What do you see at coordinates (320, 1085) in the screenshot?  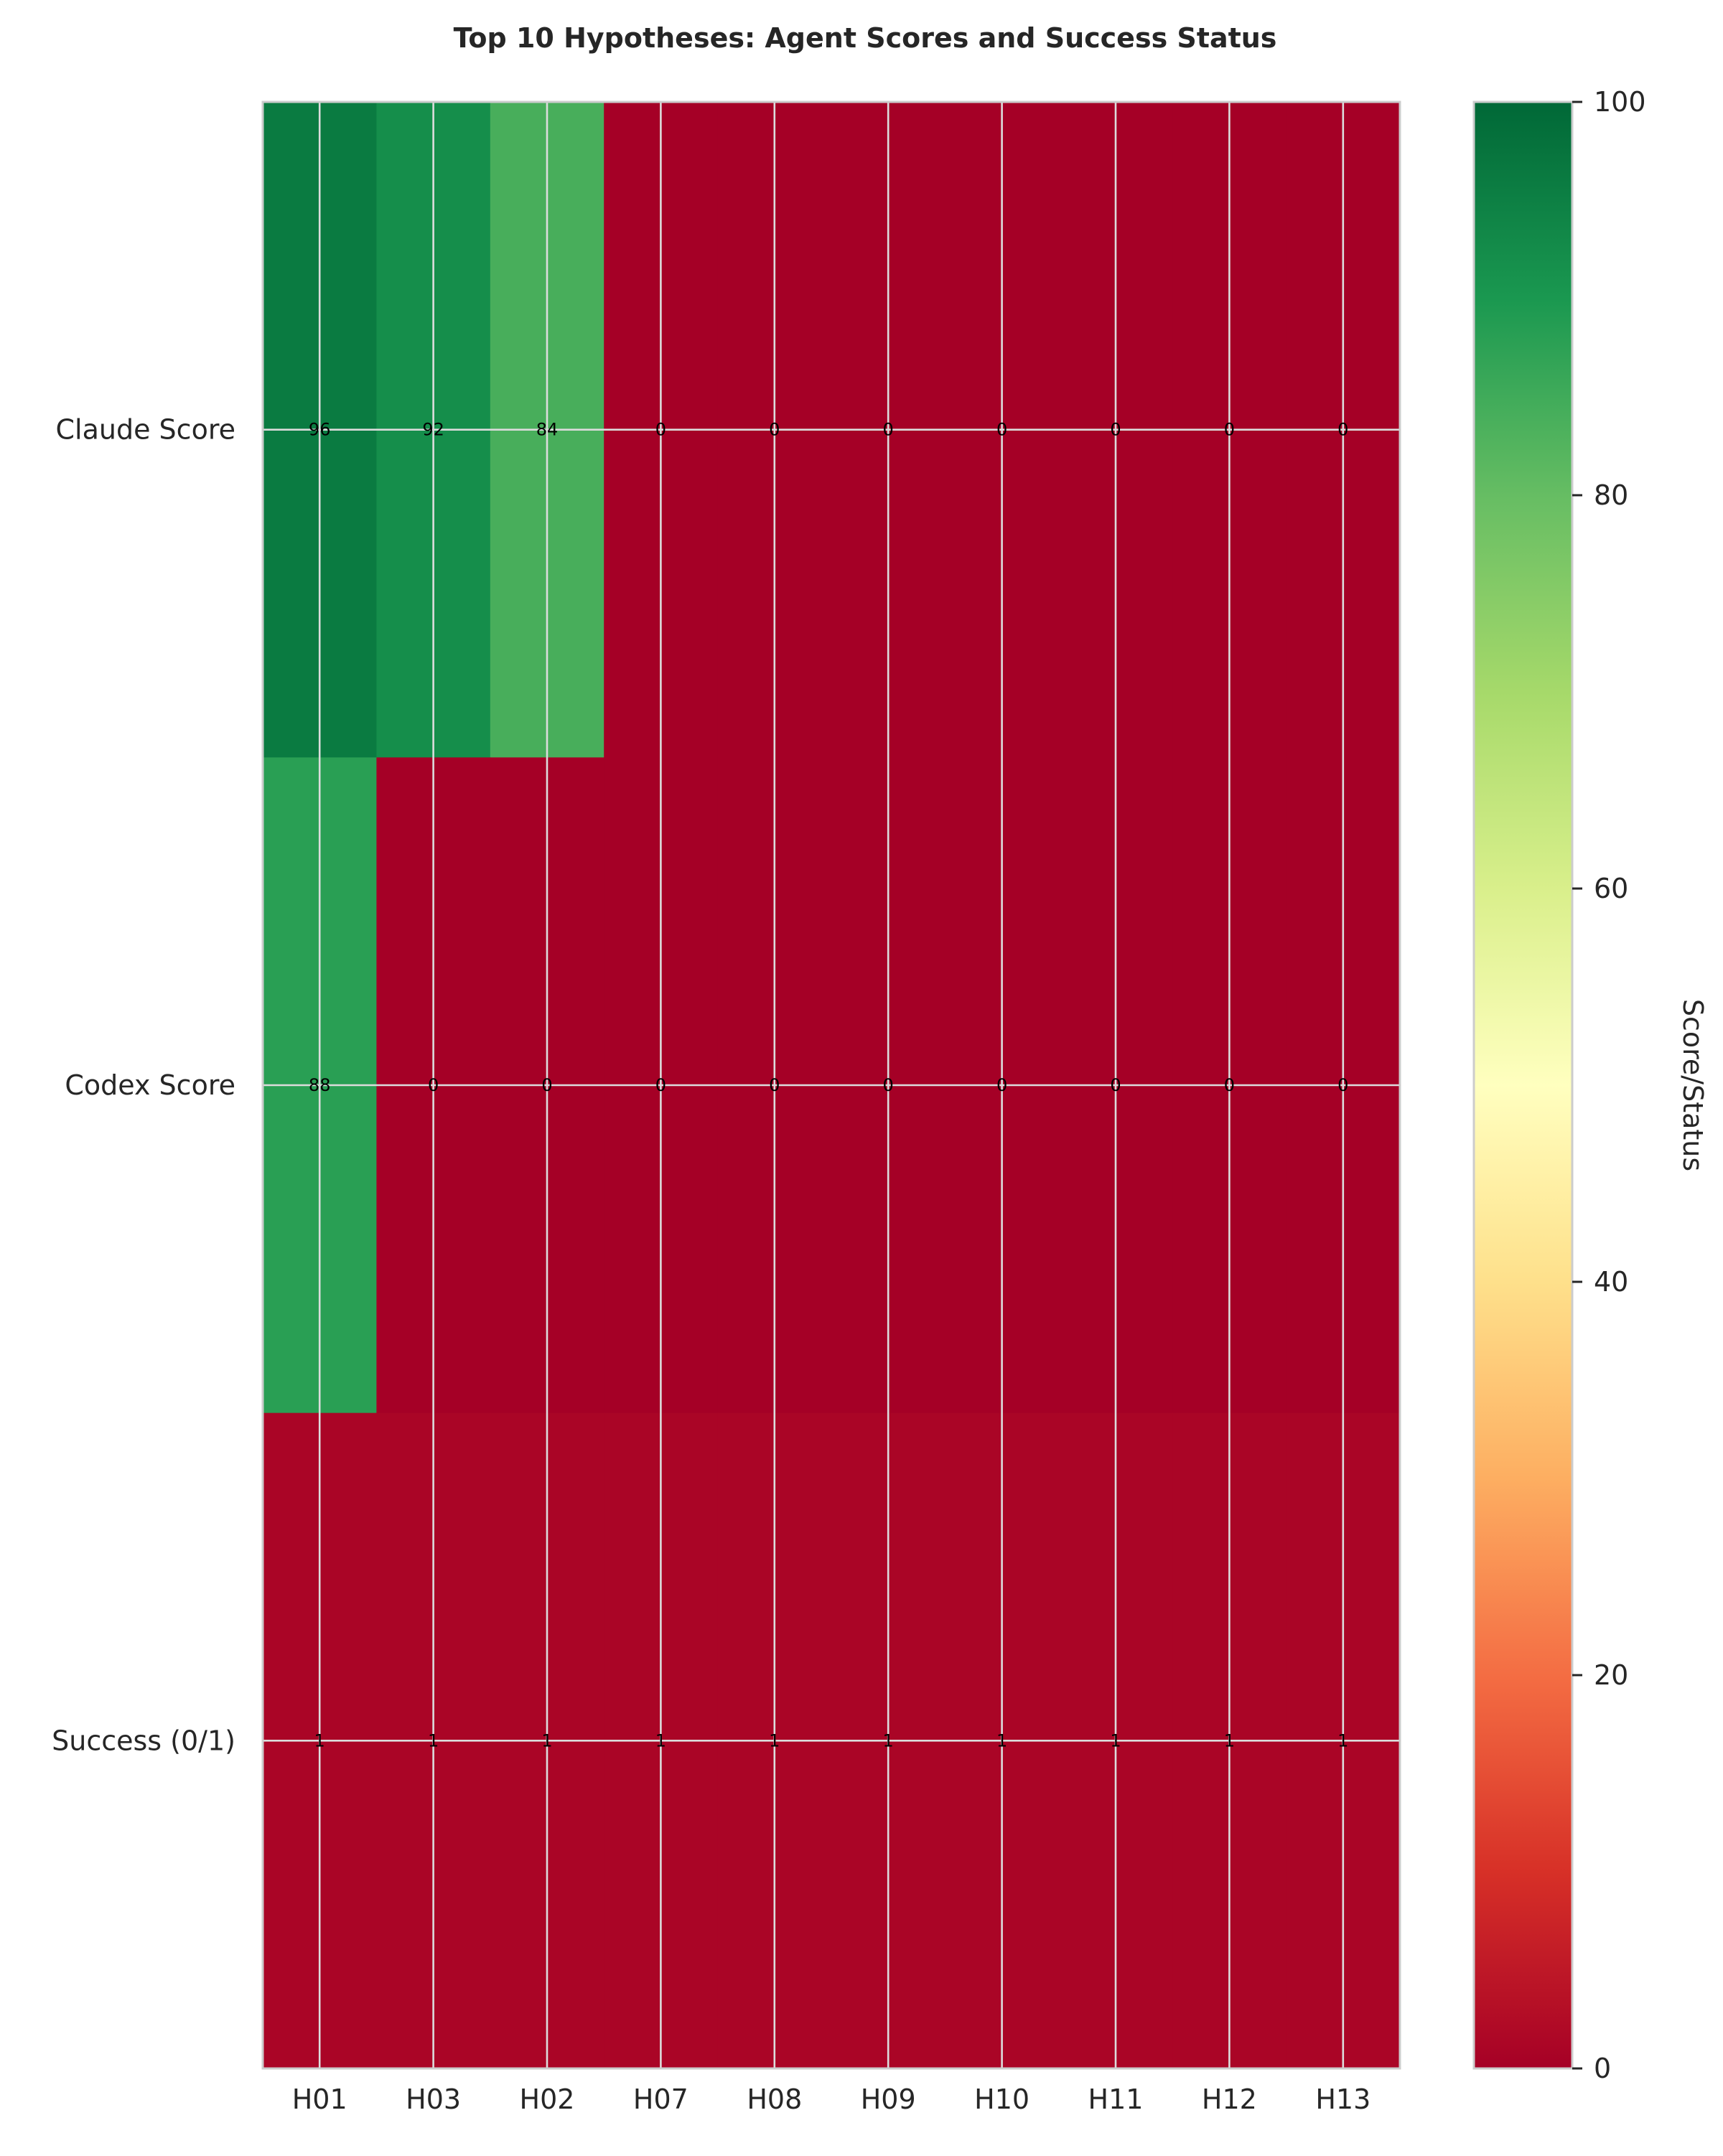 I see `cell-value-label: 88` at bounding box center [320, 1085].